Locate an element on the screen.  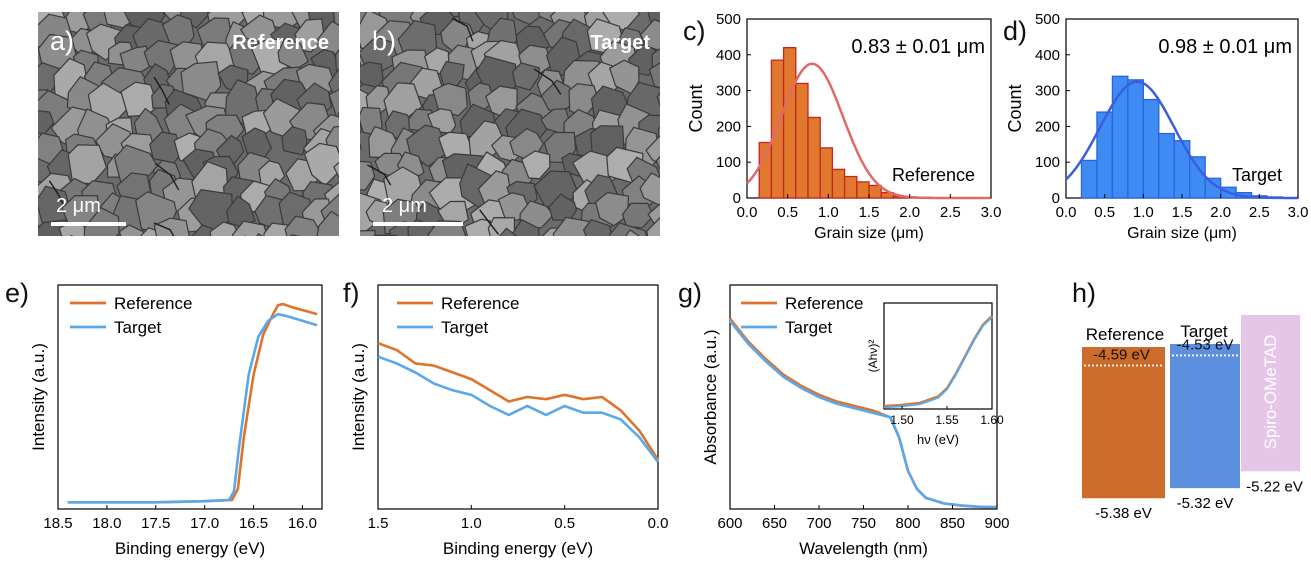
inset-x-tick-label: 1.50 is located at coordinates (902, 420).